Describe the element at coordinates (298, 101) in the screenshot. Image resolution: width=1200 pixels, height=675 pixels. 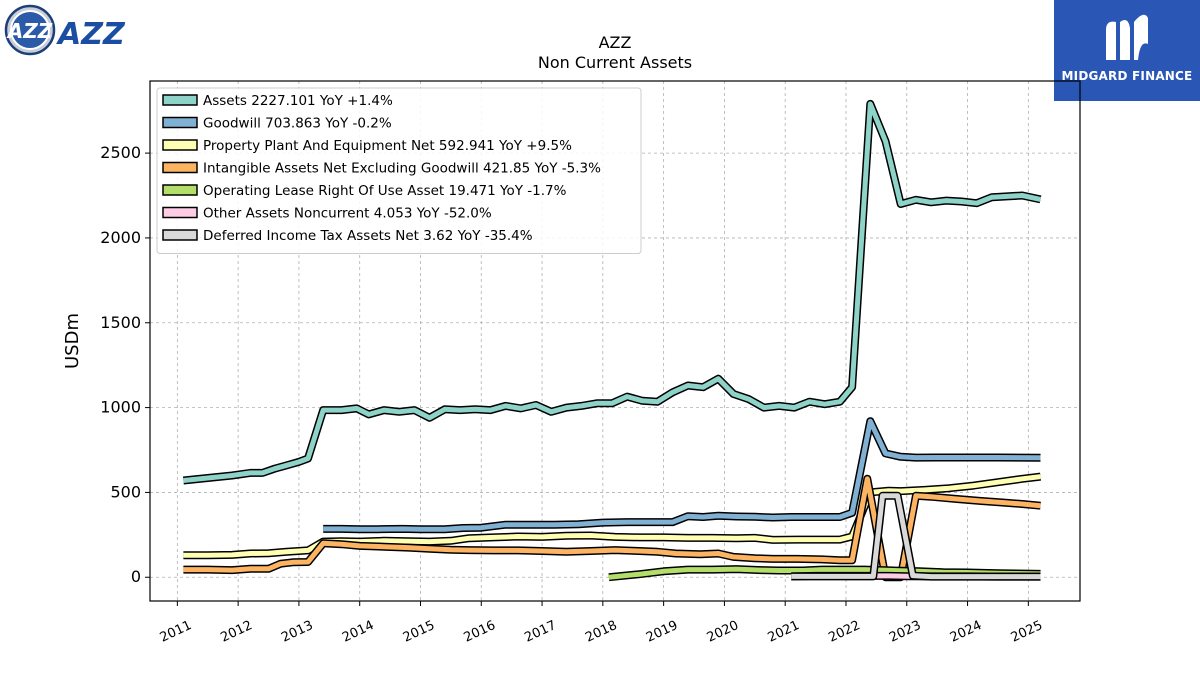
I see `legend-label-0: Assets 2227.101 YoY +1.4%` at that location.